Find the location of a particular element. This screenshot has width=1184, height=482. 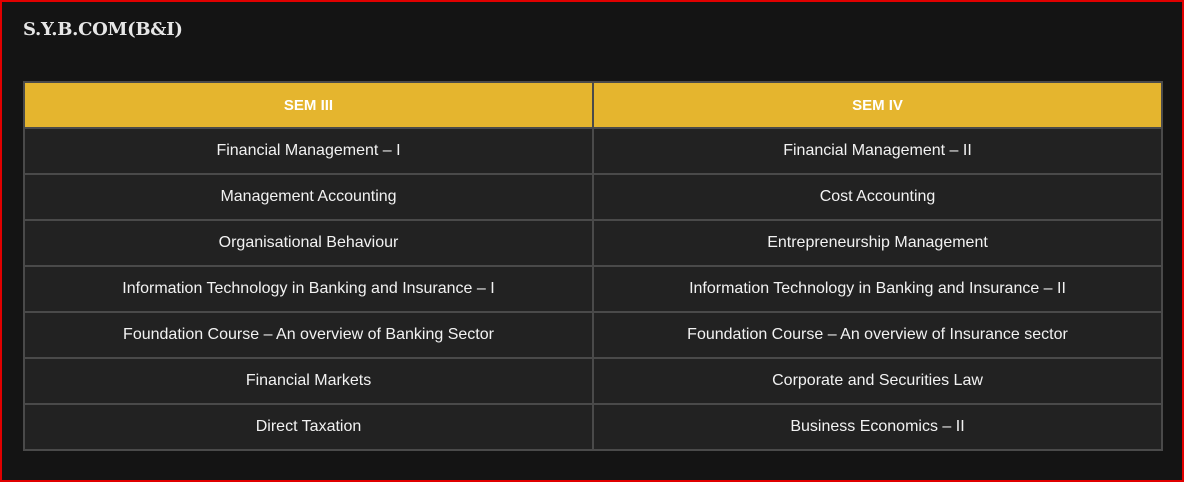

sem-iv-subject: Corporate and Securities Law is located at coordinates (877, 381).